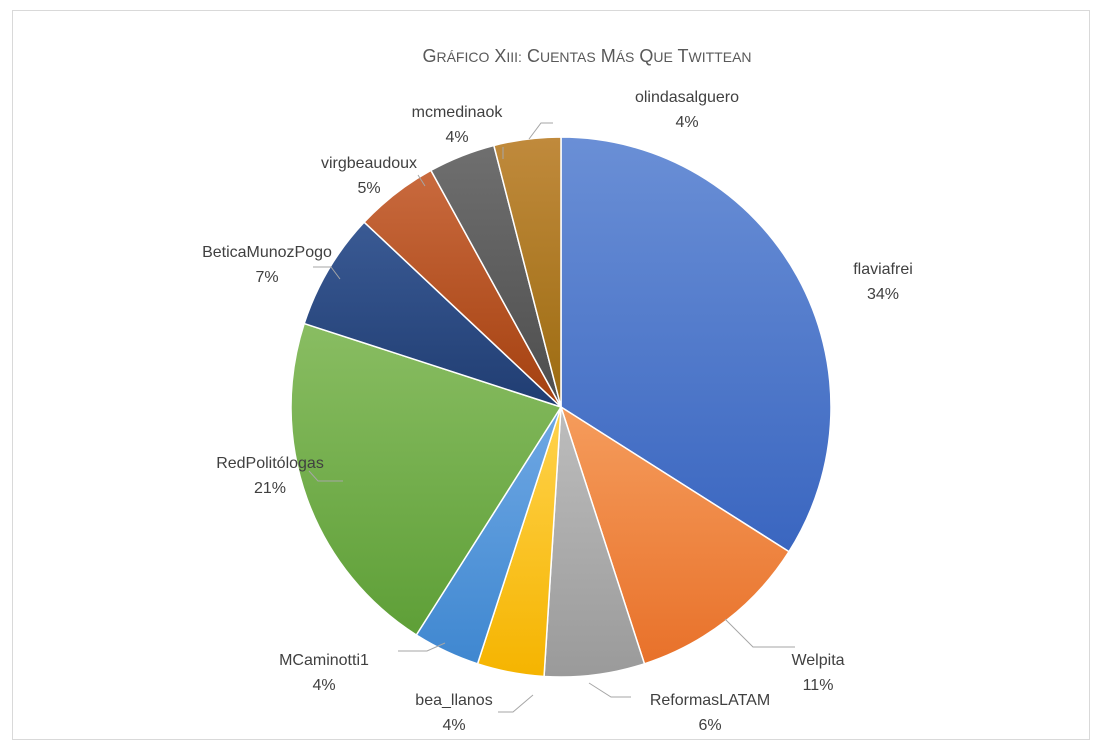 The image size is (1103, 742). I want to click on slice-label-percent: 34%, so click(883, 294).